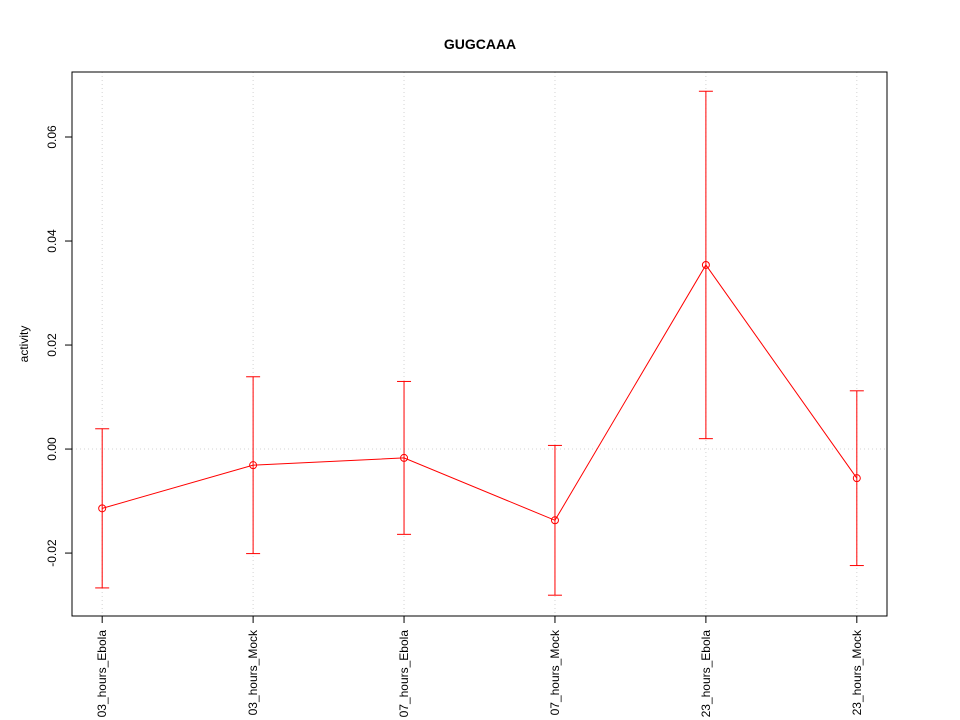  Describe the element at coordinates (52, 553) in the screenshot. I see `y-tick-label: -0.02` at that location.